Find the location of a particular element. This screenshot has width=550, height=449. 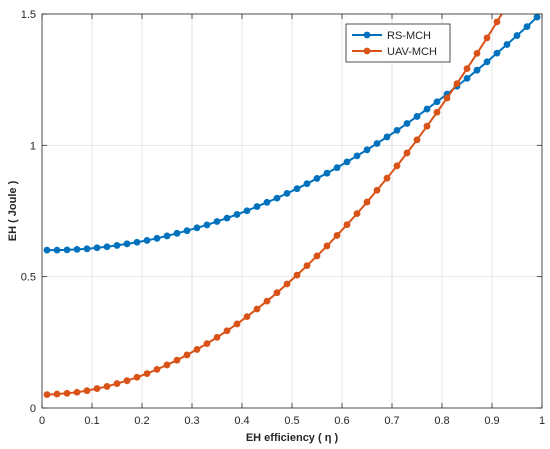

x-tick-label: 0.5 is located at coordinates (291, 421).